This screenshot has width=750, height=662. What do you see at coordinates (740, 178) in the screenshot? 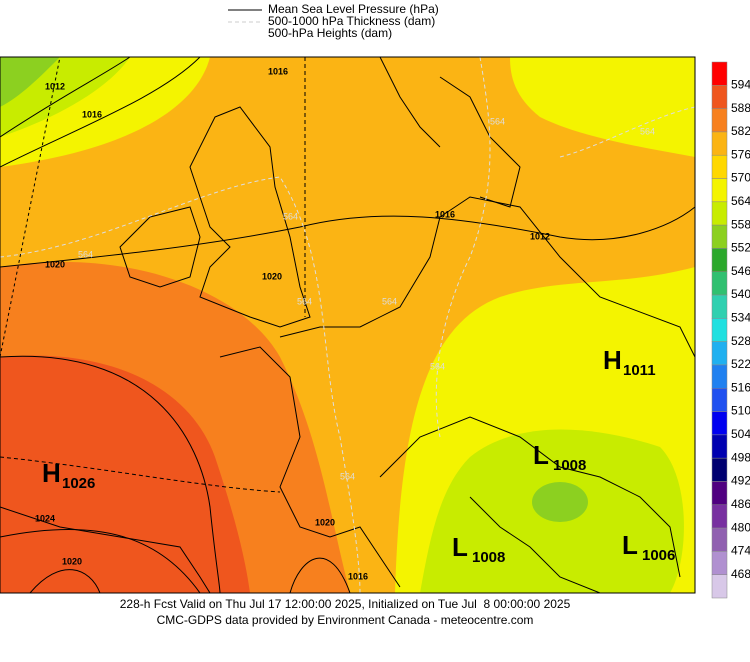
I see `colorbar-label: 570` at bounding box center [740, 178].